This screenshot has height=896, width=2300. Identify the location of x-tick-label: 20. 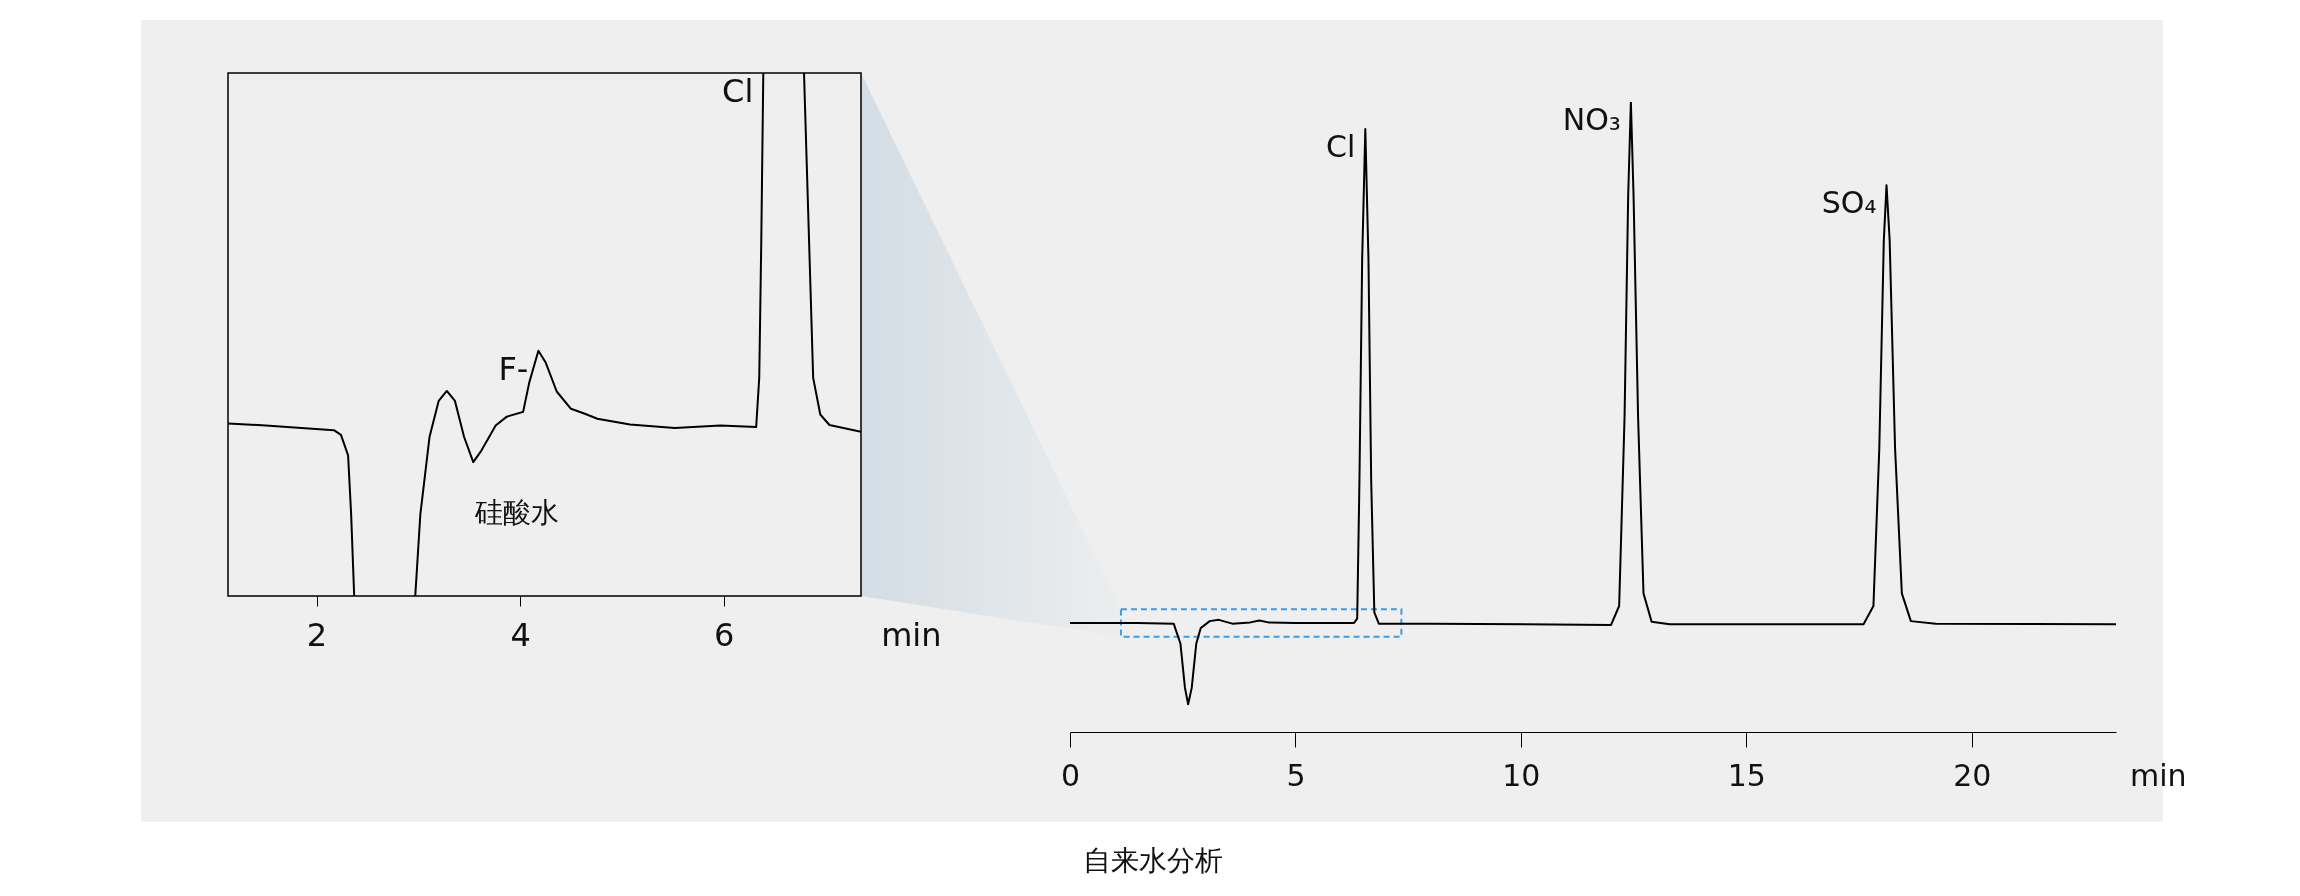
(1972, 775).